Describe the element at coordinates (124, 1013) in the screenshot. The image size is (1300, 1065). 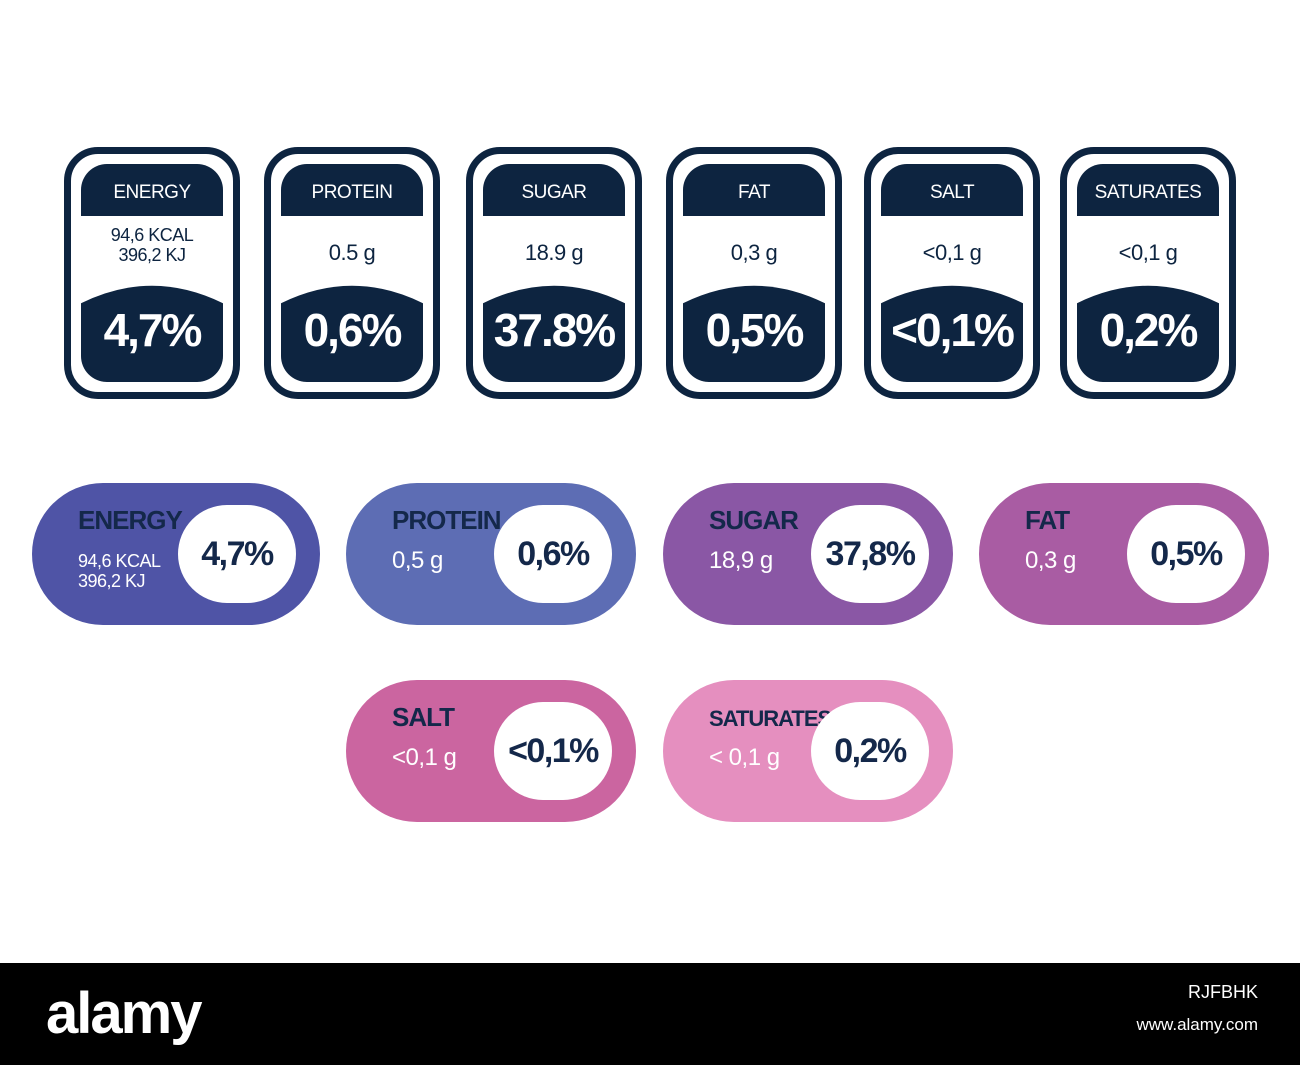
I see `watermark-logo: alamy` at that location.